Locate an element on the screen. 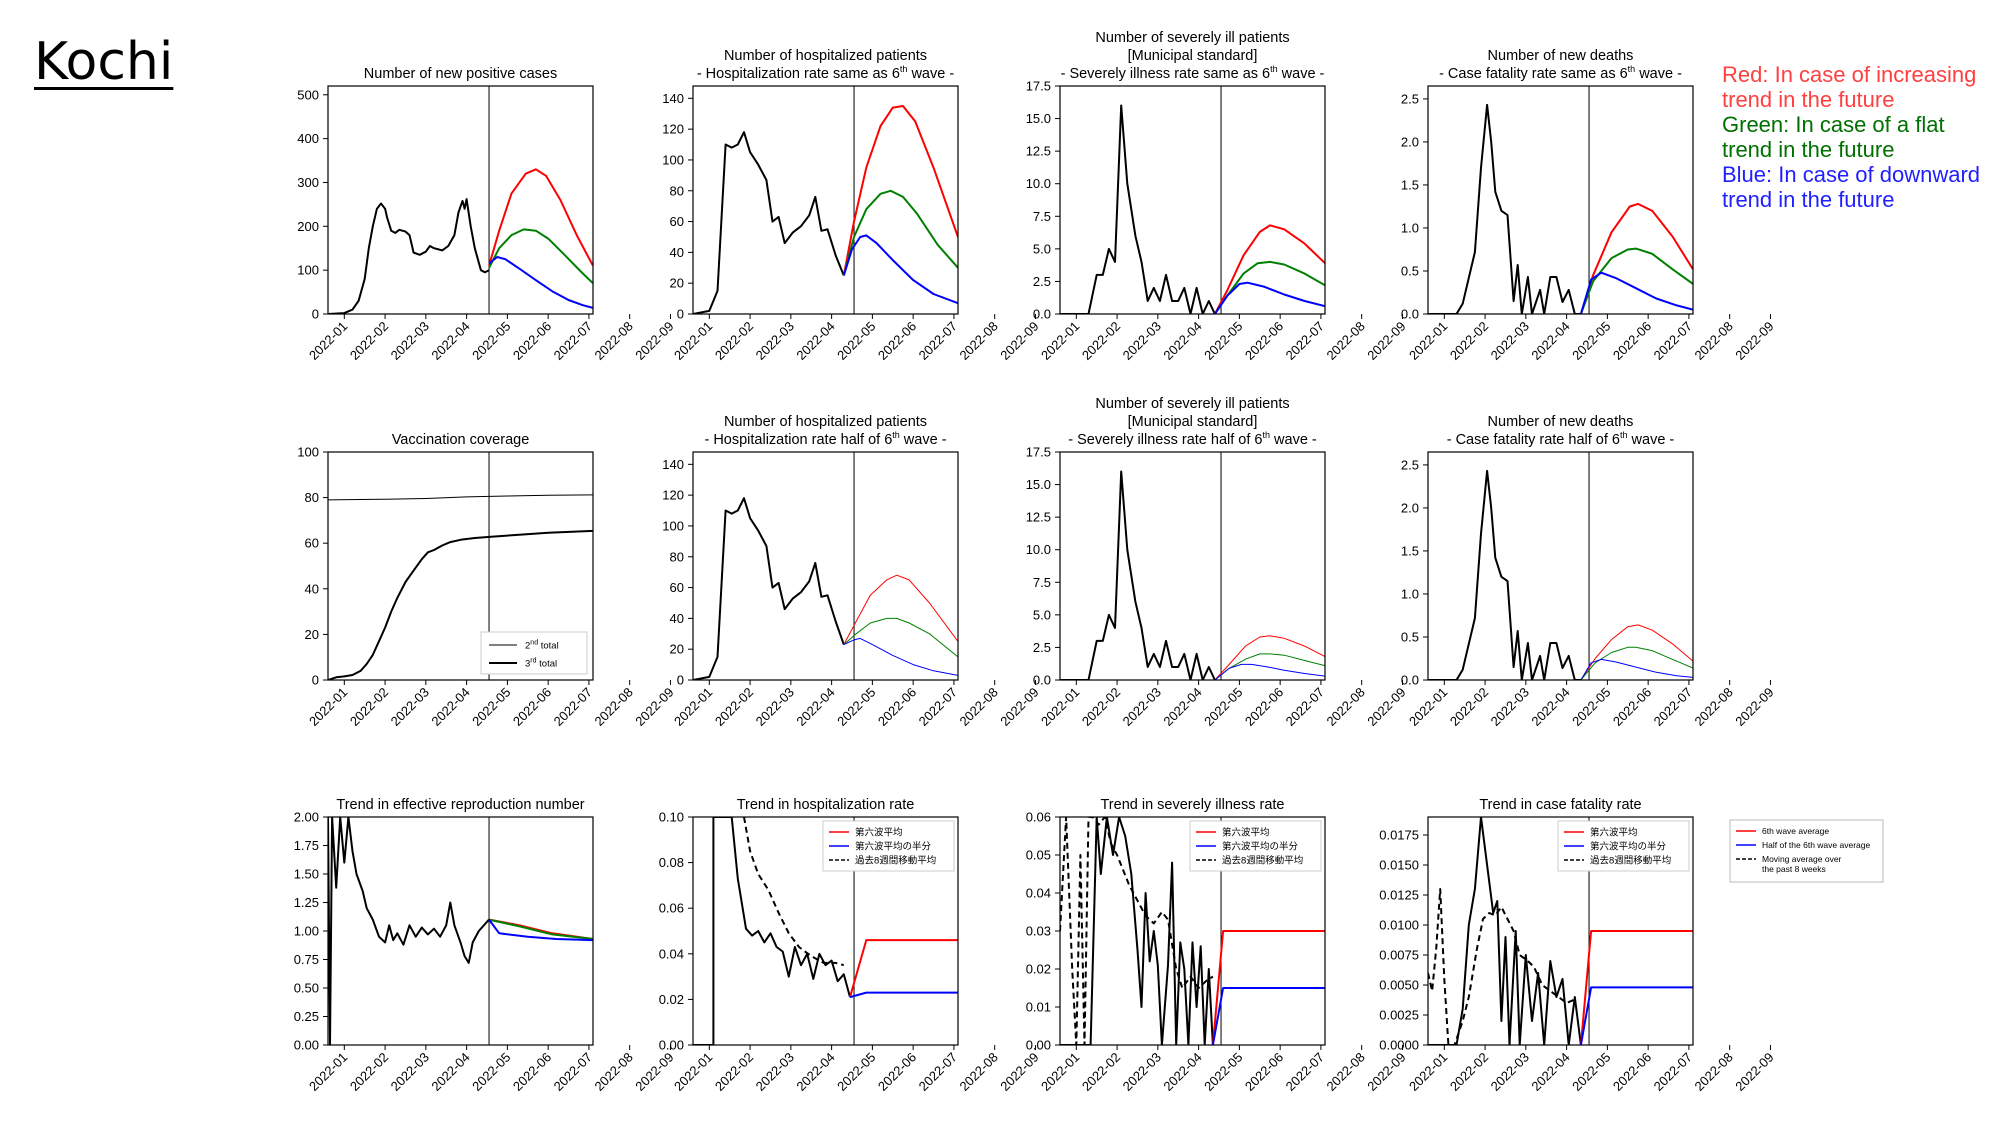  y-tick-label: 0.0175 is located at coordinates (1399, 835).